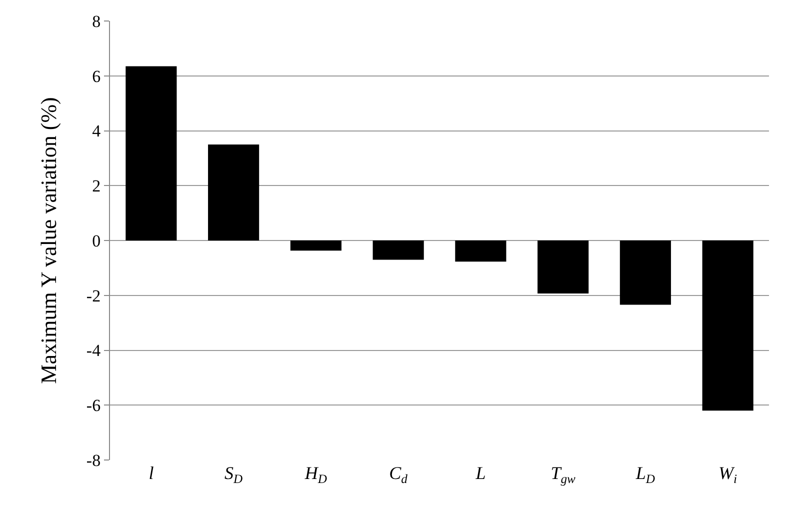  What do you see at coordinates (315, 474) in the screenshot?
I see `x-tick-label: H$_{D}$` at bounding box center [315, 474].